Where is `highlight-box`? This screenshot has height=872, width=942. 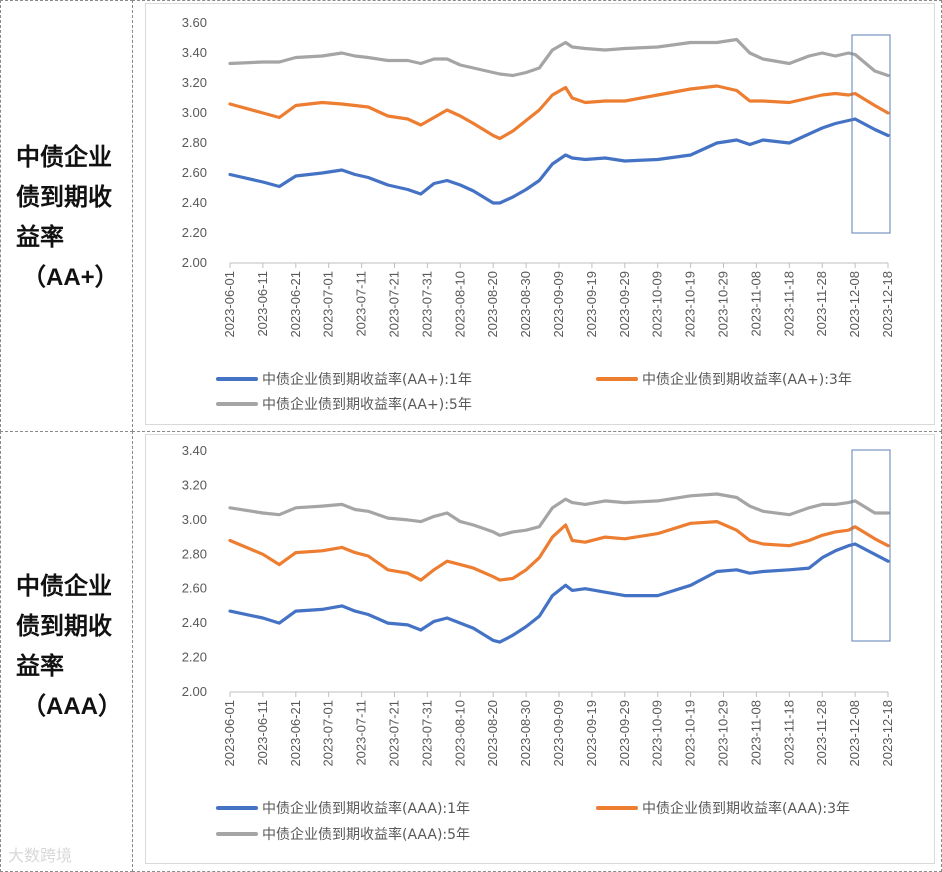
highlight-box is located at coordinates (871, 545).